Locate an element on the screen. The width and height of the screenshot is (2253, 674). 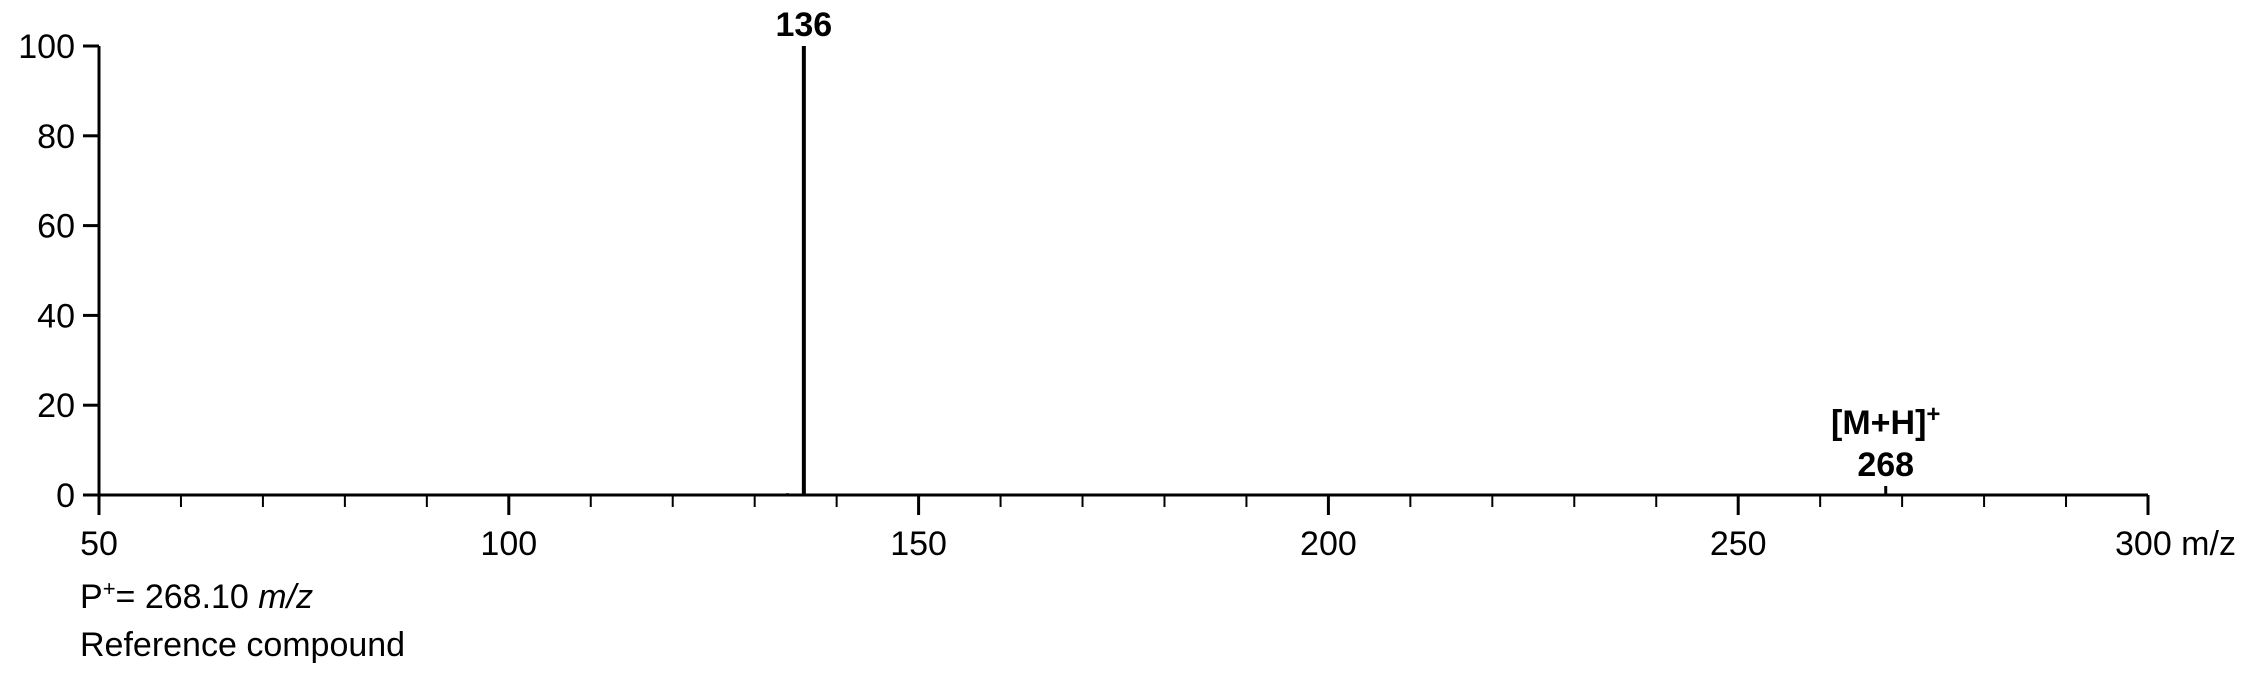
x-tick-label: 300 m/z is located at coordinates (2175, 544).